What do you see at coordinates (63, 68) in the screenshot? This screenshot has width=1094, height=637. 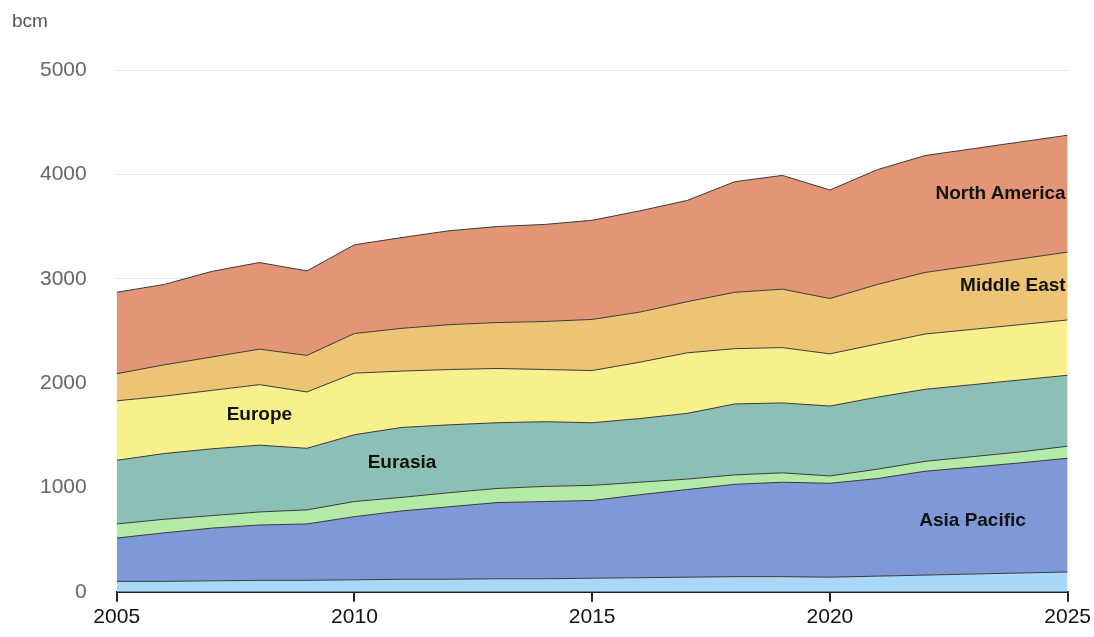 I see `y-tick-label: 5000` at bounding box center [63, 68].